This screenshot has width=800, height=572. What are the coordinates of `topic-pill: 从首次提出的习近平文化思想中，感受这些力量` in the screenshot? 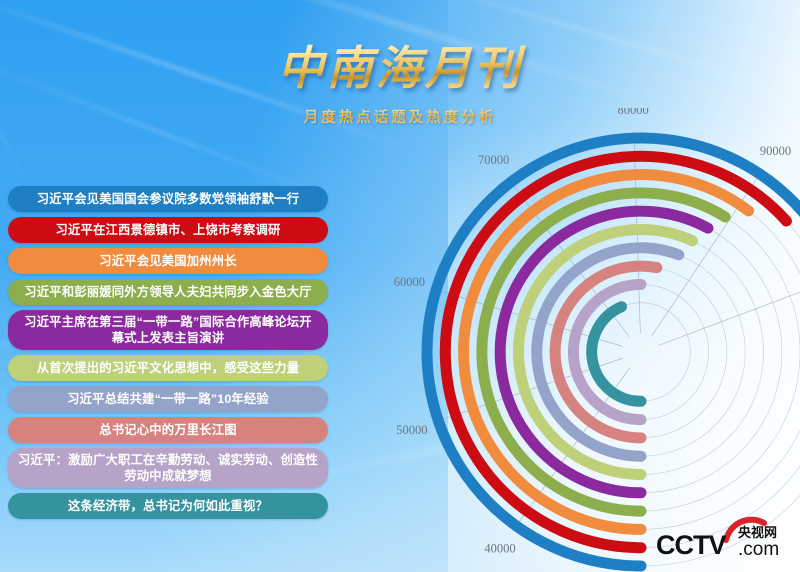 It's located at (168, 368).